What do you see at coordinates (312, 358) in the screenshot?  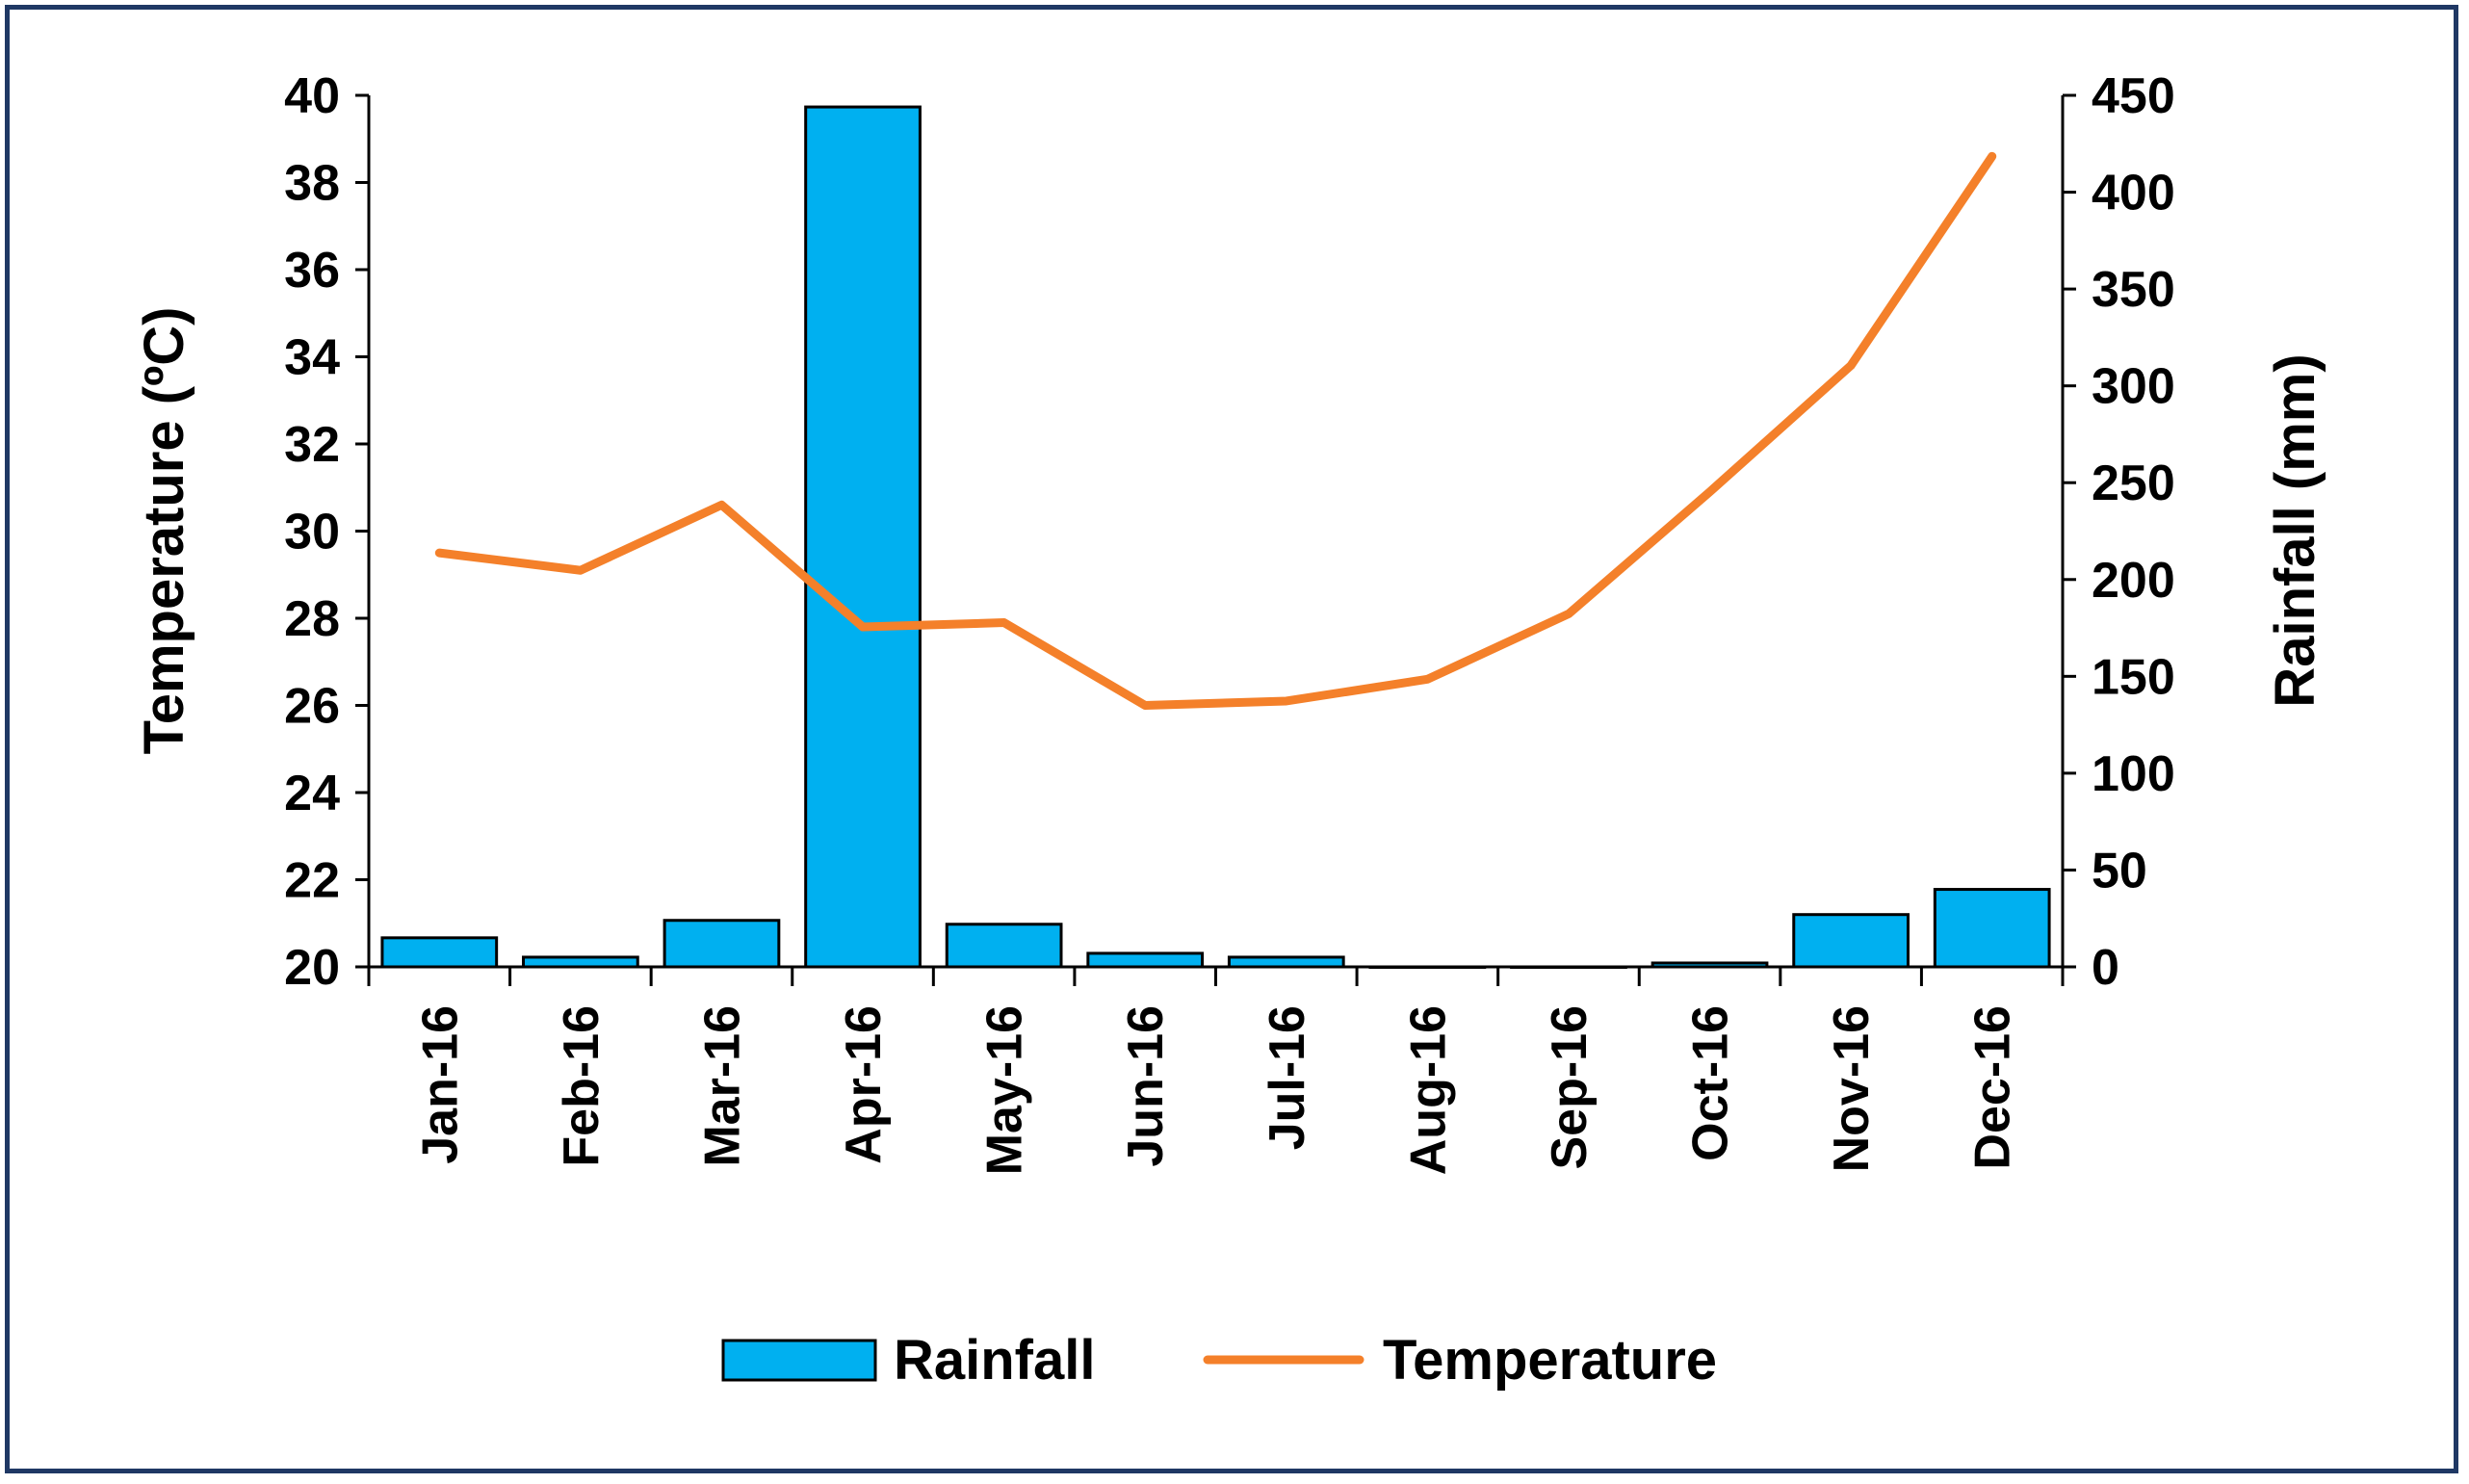 I see `left-tick-label: 34` at bounding box center [312, 358].